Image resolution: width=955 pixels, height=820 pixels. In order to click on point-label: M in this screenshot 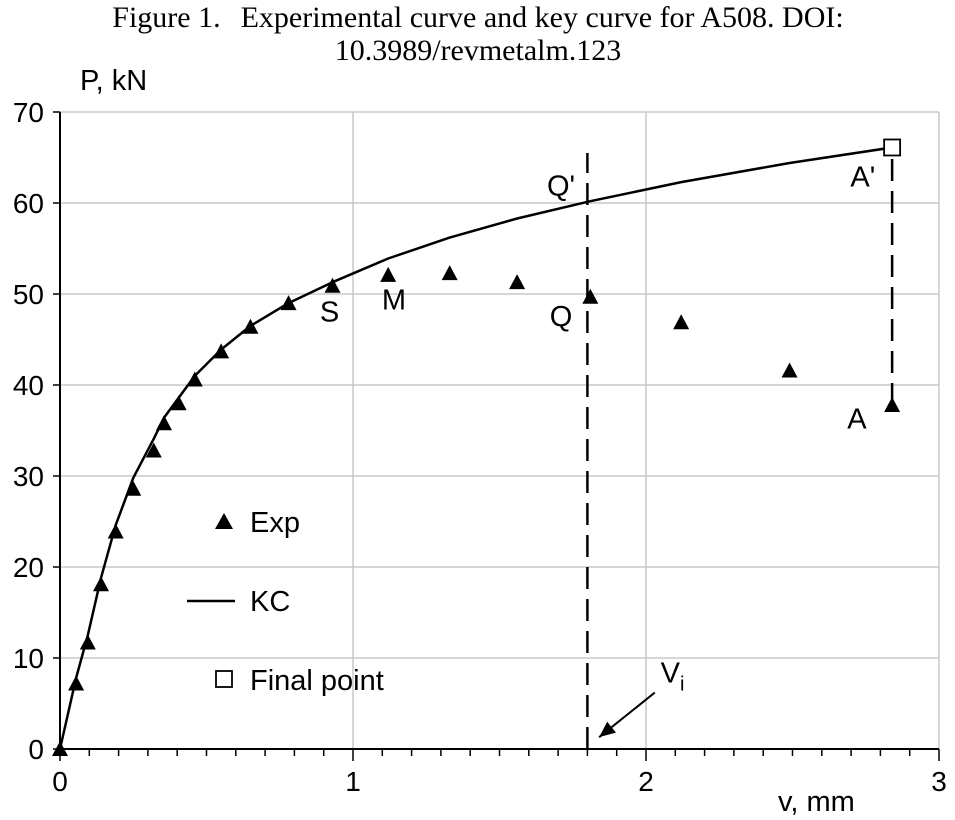, I will do `click(394, 300)`.